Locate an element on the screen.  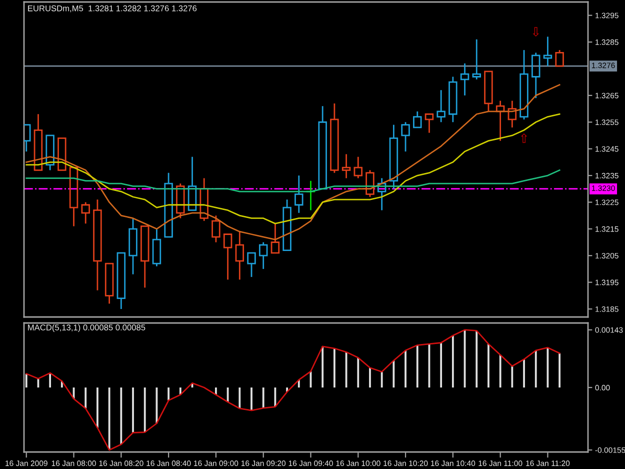
annotation: ⇧ is located at coordinates (524, 138).